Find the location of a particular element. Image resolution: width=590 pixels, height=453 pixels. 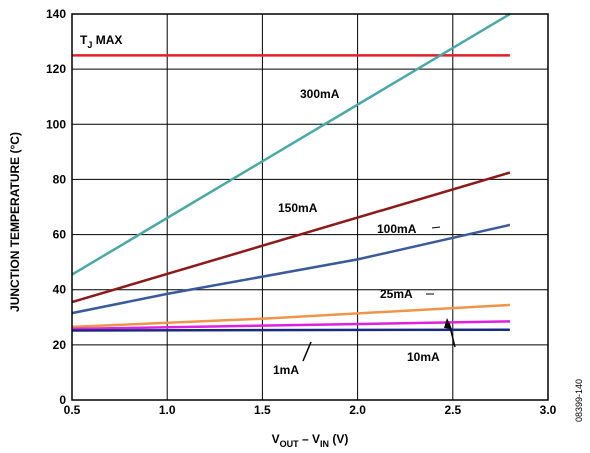

x-tick-label: 2.0 is located at coordinates (357, 410).